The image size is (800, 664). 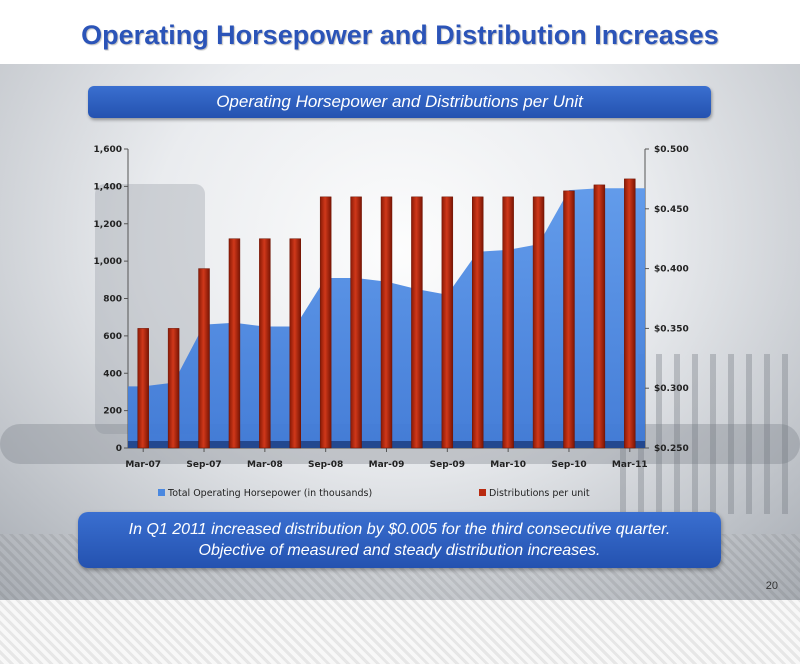 What do you see at coordinates (119, 449) in the screenshot?
I see `y-left-tick-label: 0` at bounding box center [119, 449].